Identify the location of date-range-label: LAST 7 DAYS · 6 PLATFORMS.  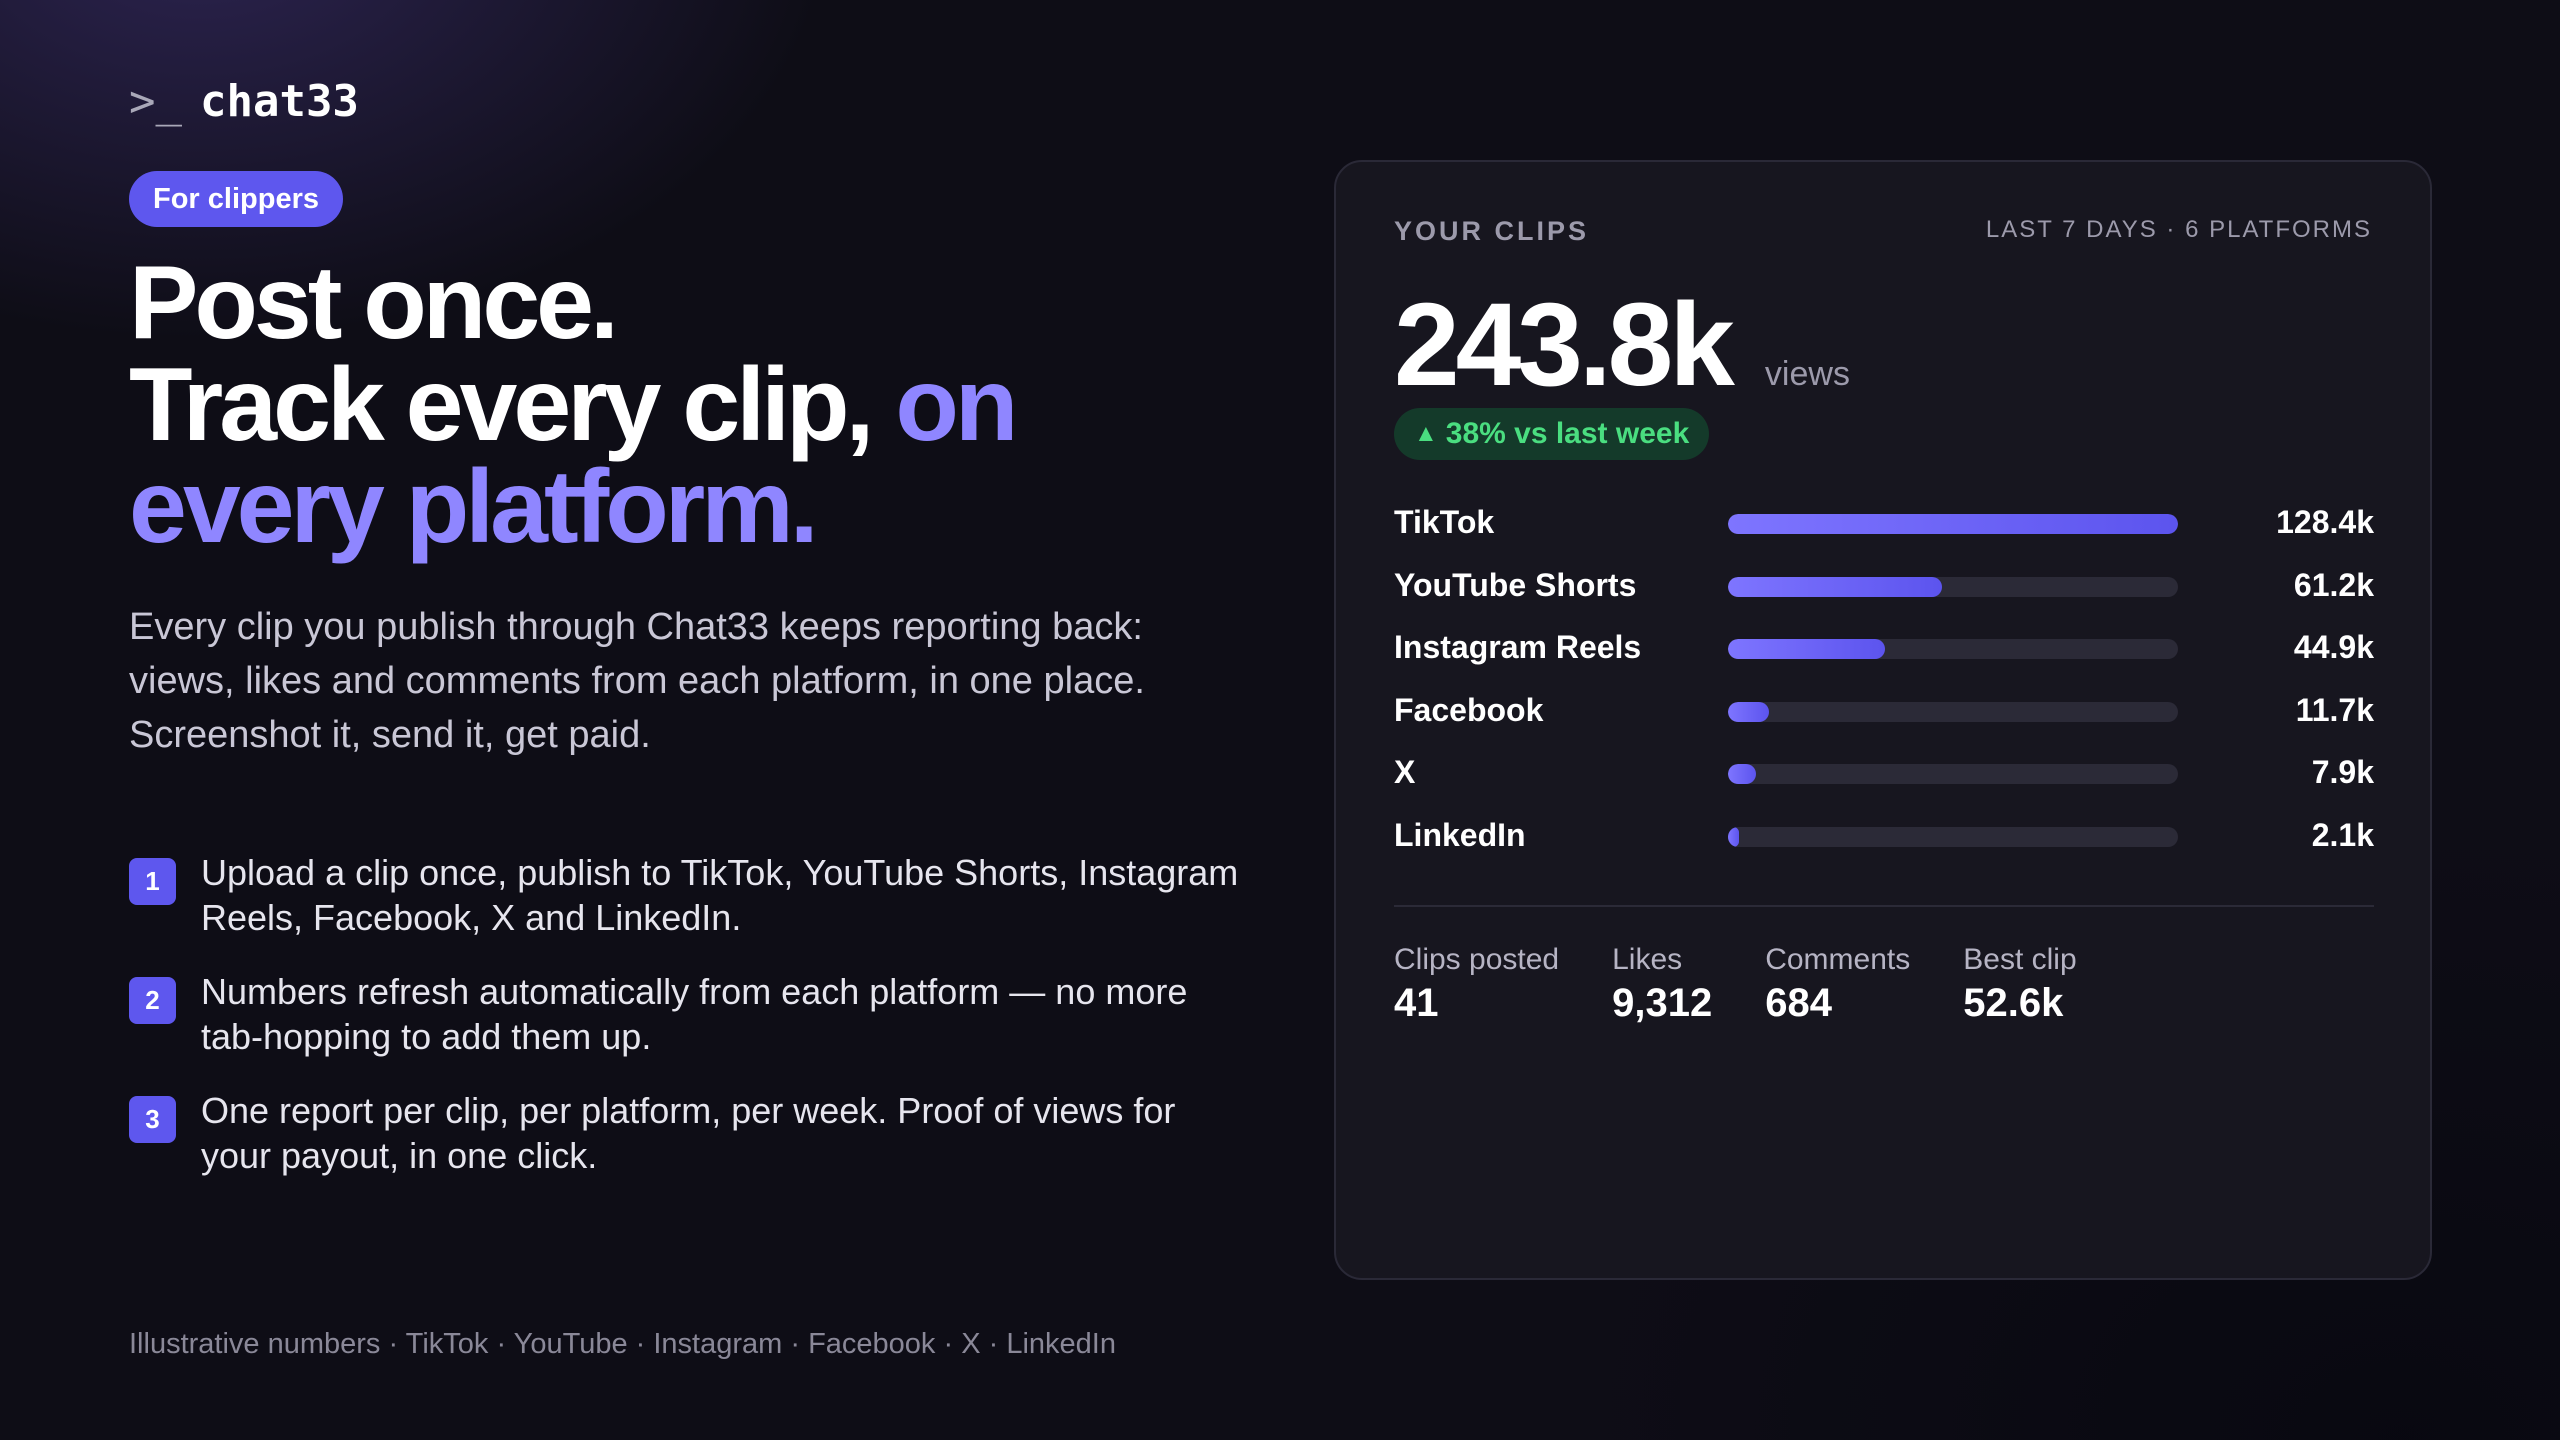
(2178, 229).